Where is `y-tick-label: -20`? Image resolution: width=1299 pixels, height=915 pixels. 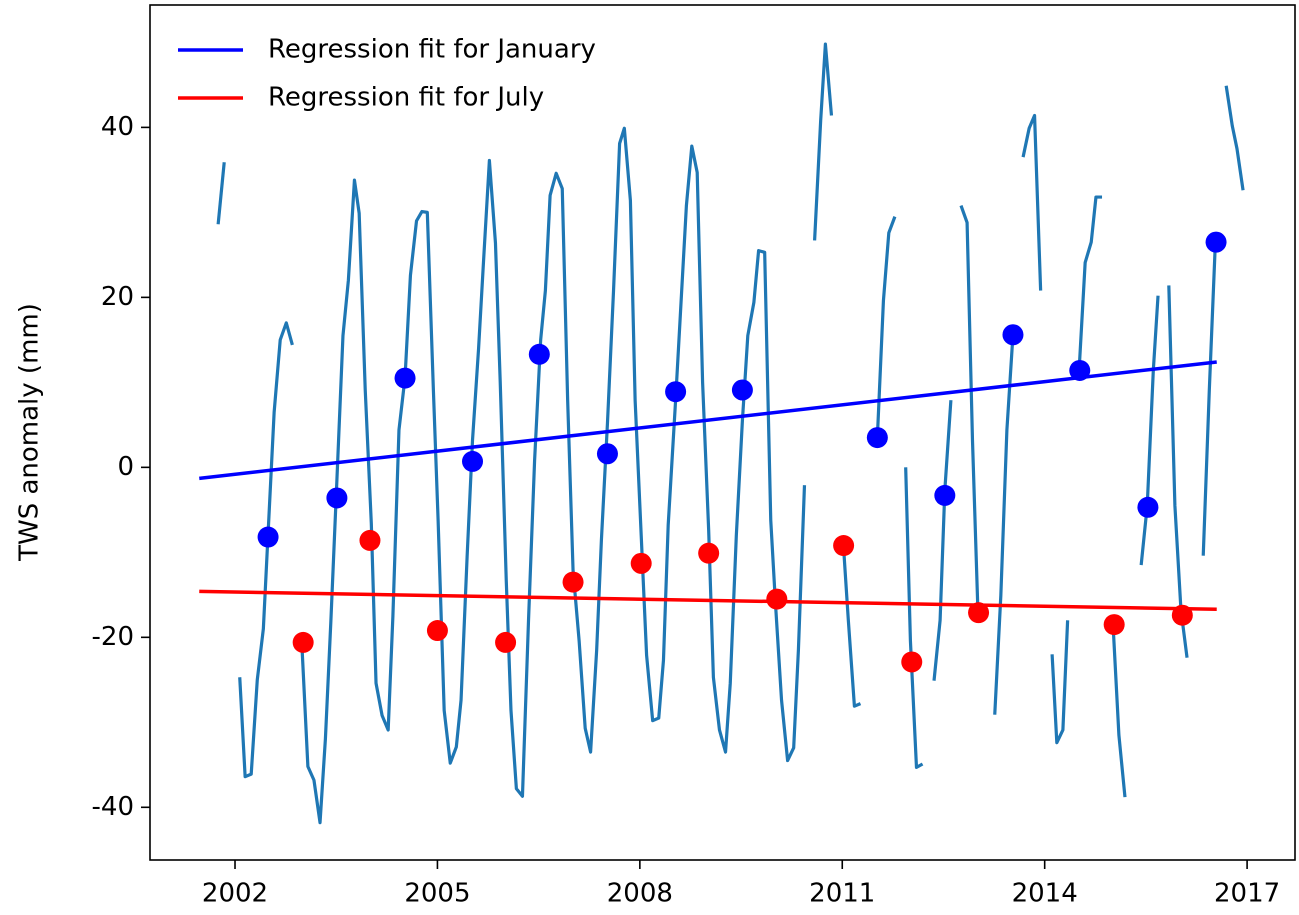
y-tick-label: -20 is located at coordinates (113, 637).